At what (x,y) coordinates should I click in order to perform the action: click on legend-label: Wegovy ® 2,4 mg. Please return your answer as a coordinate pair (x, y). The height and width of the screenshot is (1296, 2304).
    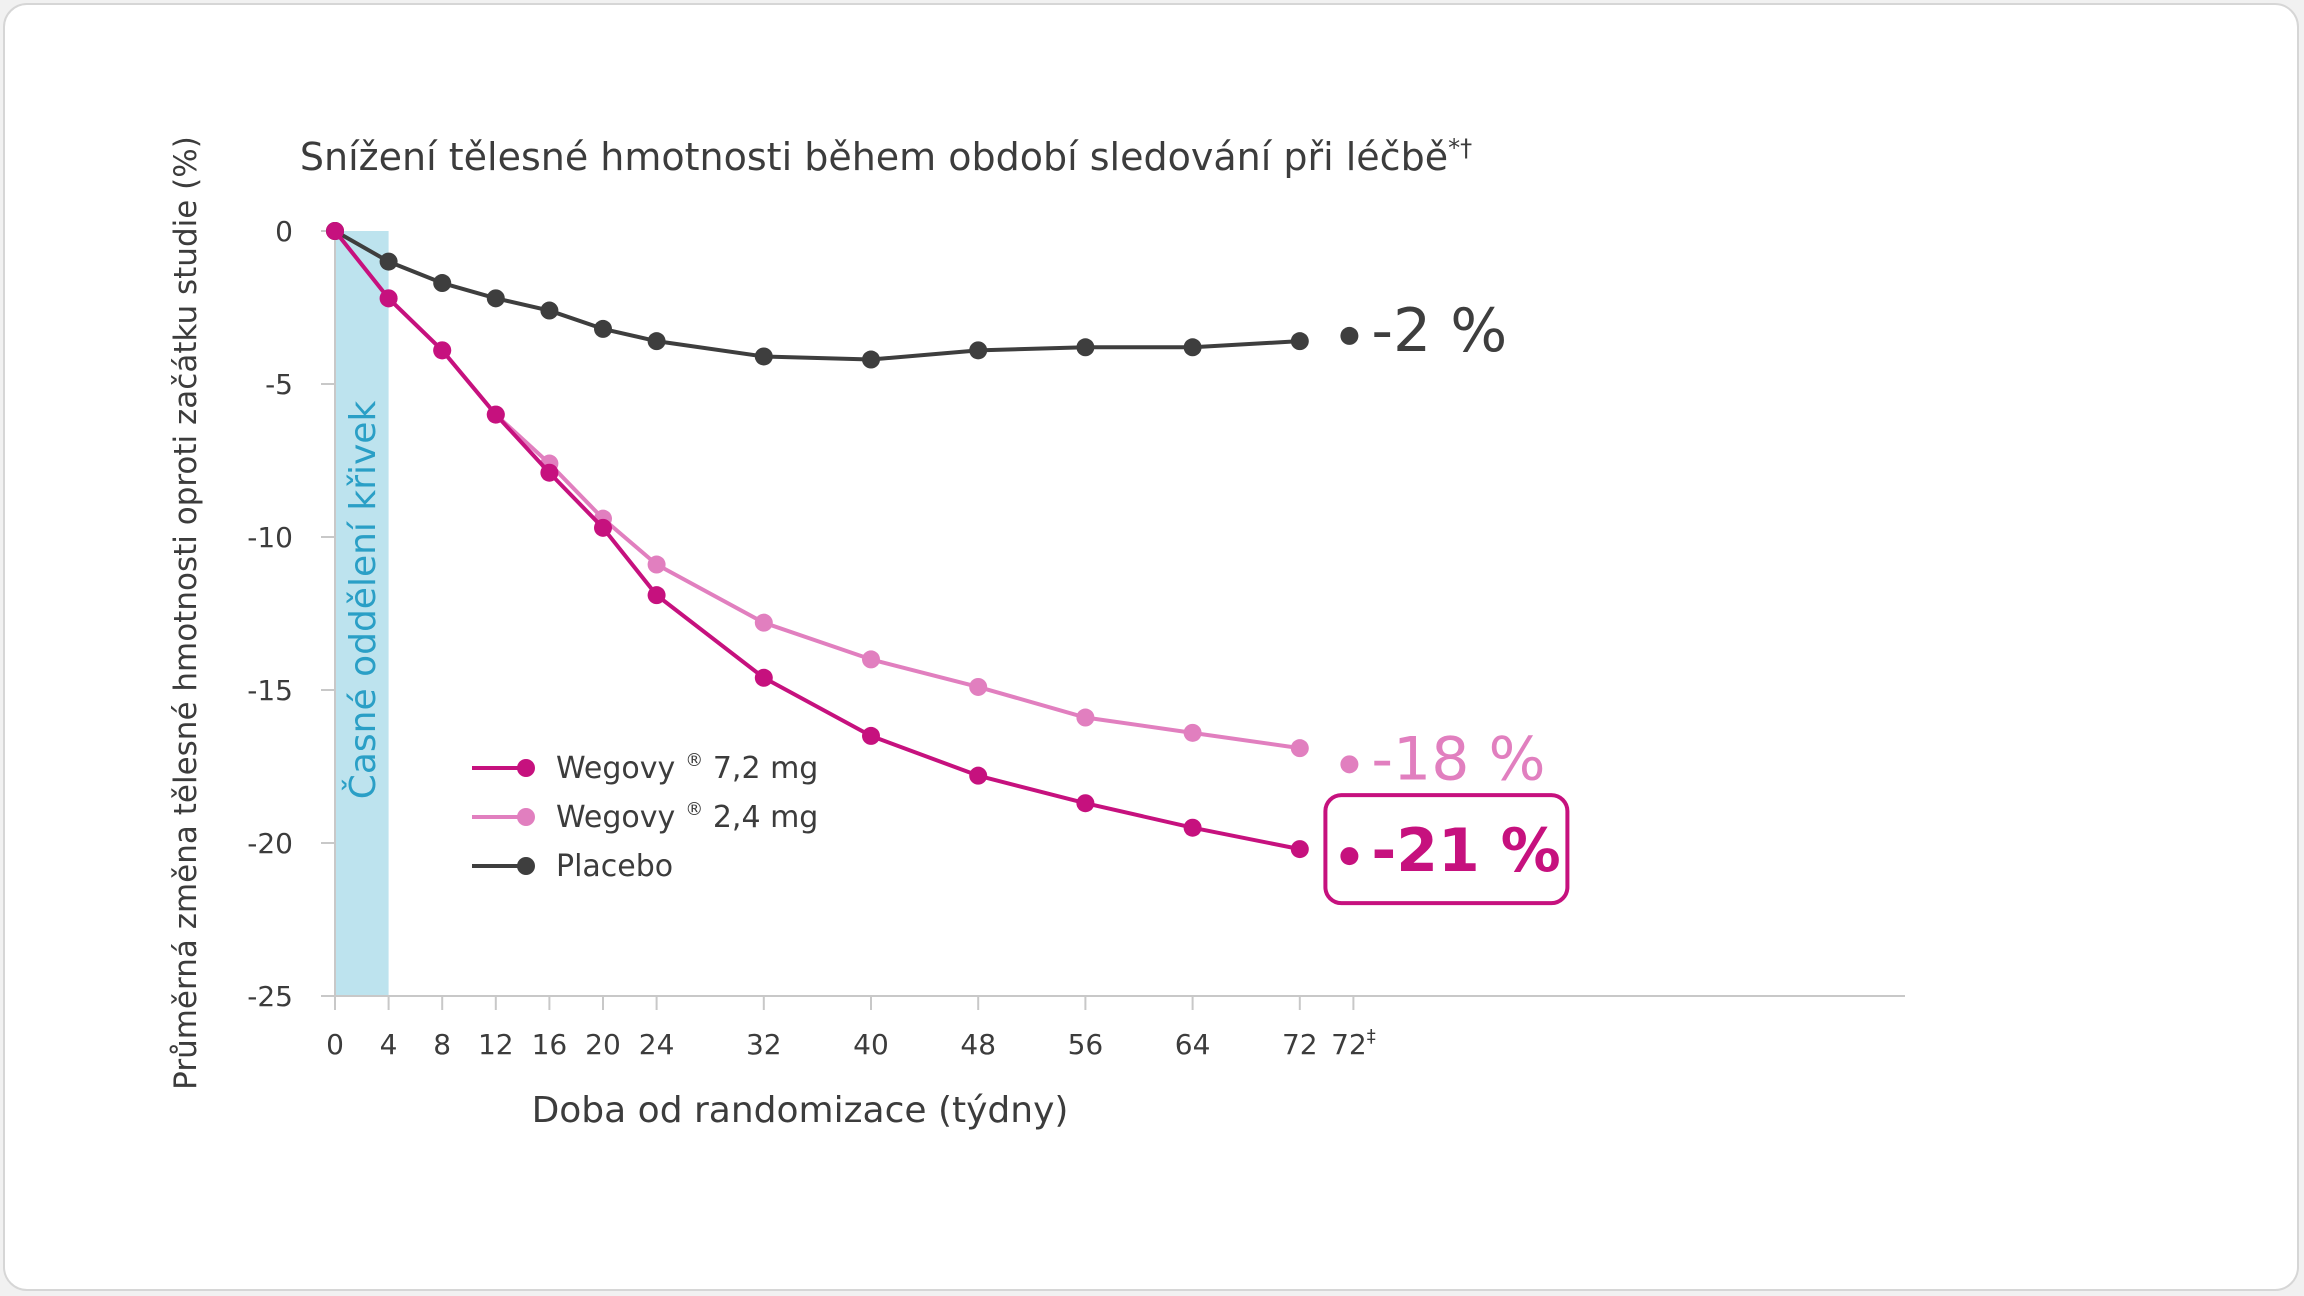
    Looking at the image, I should click on (687, 817).